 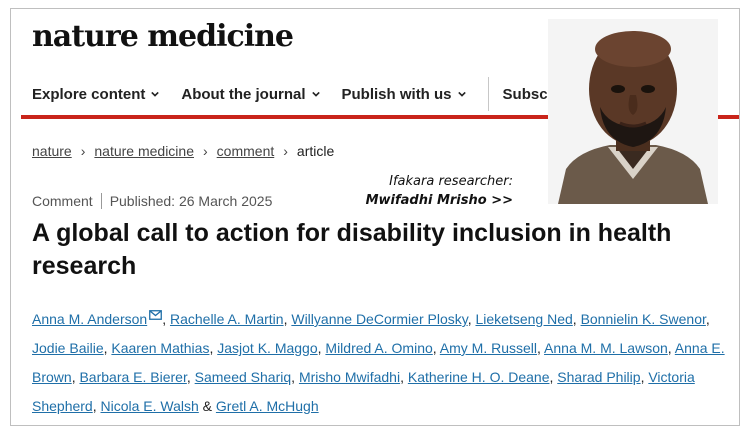 I want to click on caption-line-2: Mwifadhi Mrisho >>, so click(x=439, y=200).